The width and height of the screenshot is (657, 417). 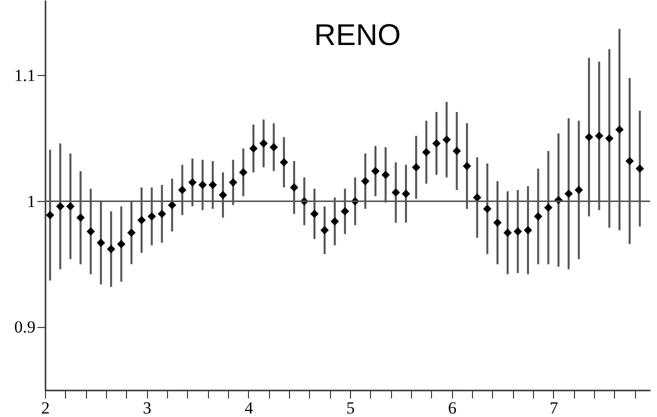 What do you see at coordinates (45, 407) in the screenshot?
I see `x-tick-label: 2` at bounding box center [45, 407].